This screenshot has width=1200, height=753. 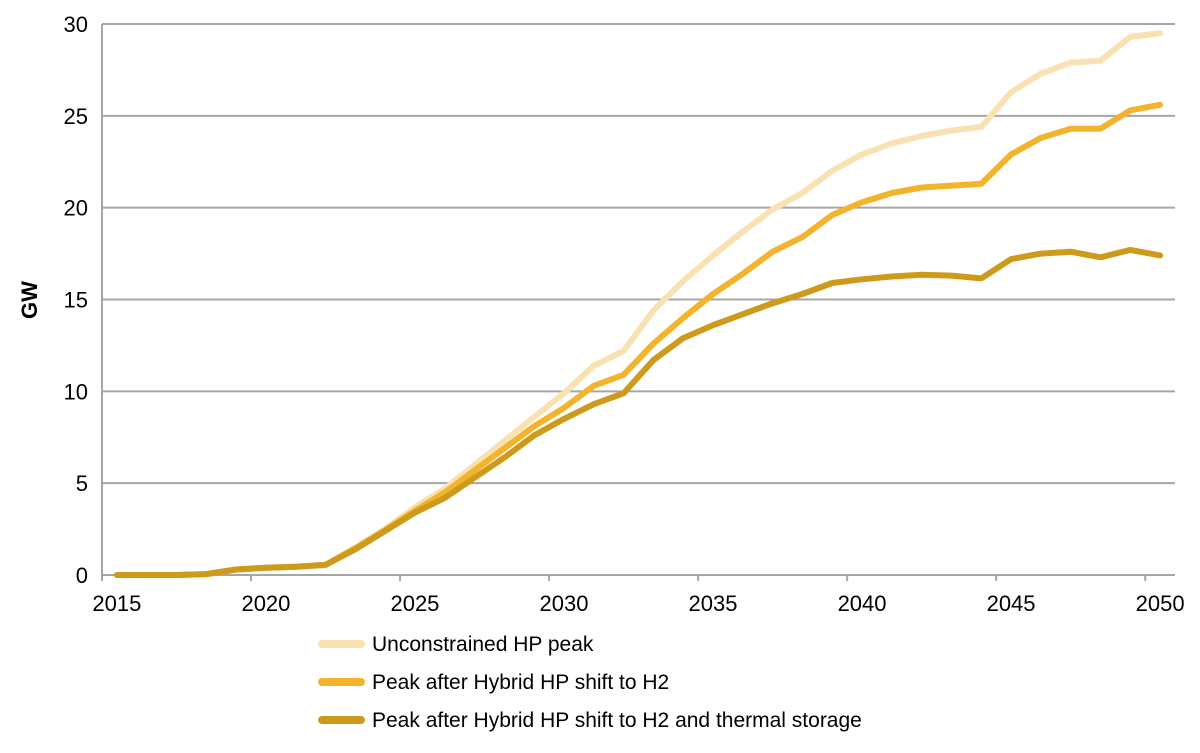 What do you see at coordinates (564, 603) in the screenshot?
I see `x-tick-label: 2030` at bounding box center [564, 603].